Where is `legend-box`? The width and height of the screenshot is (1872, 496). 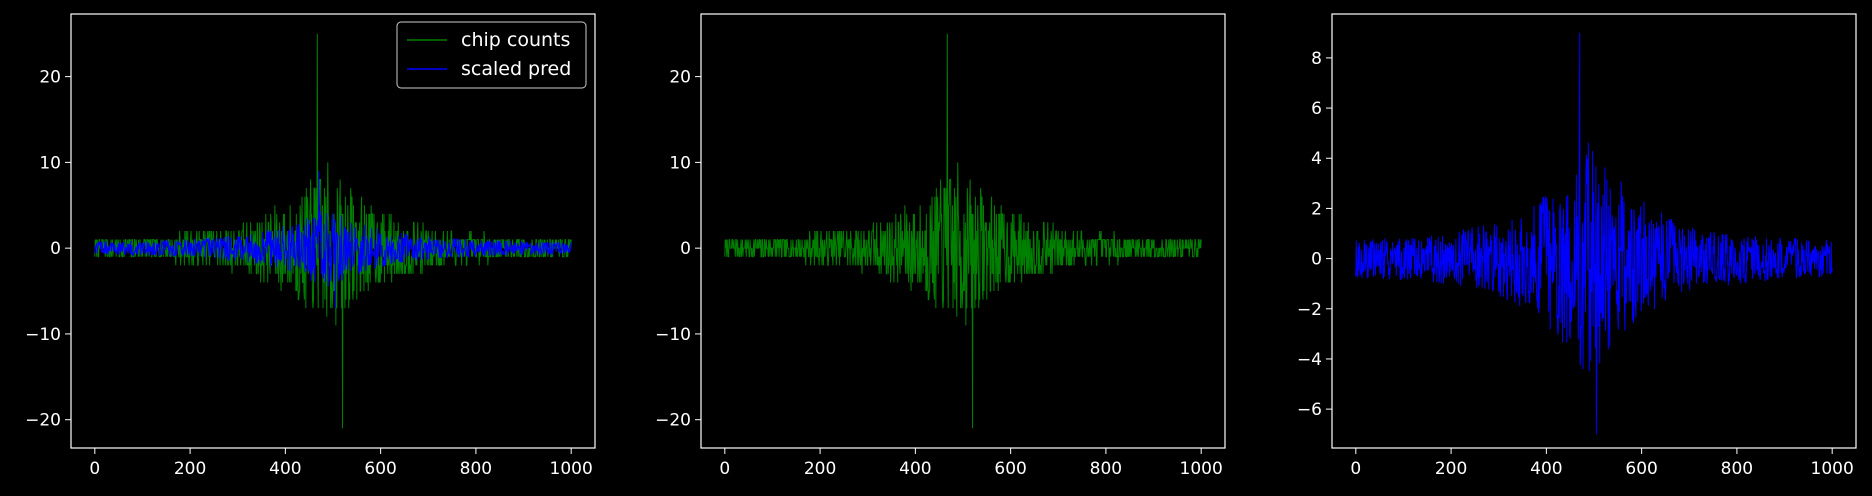 legend-box is located at coordinates (491, 55).